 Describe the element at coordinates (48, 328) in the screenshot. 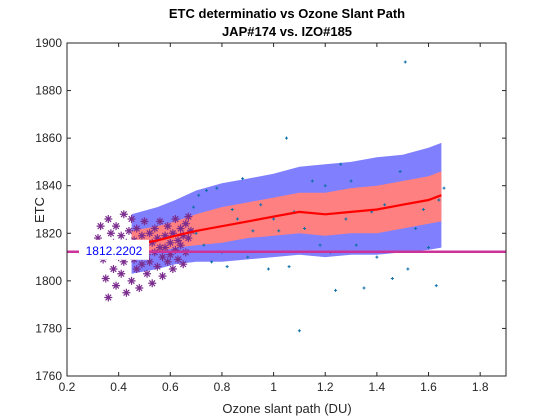

I see `y-tick-label: 1780` at that location.